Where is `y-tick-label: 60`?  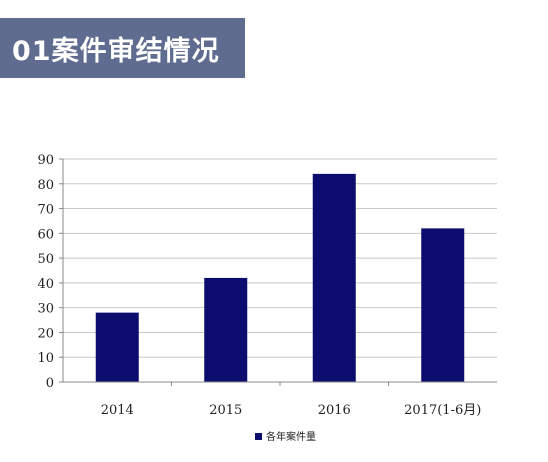
y-tick-label: 60 is located at coordinates (45, 234).